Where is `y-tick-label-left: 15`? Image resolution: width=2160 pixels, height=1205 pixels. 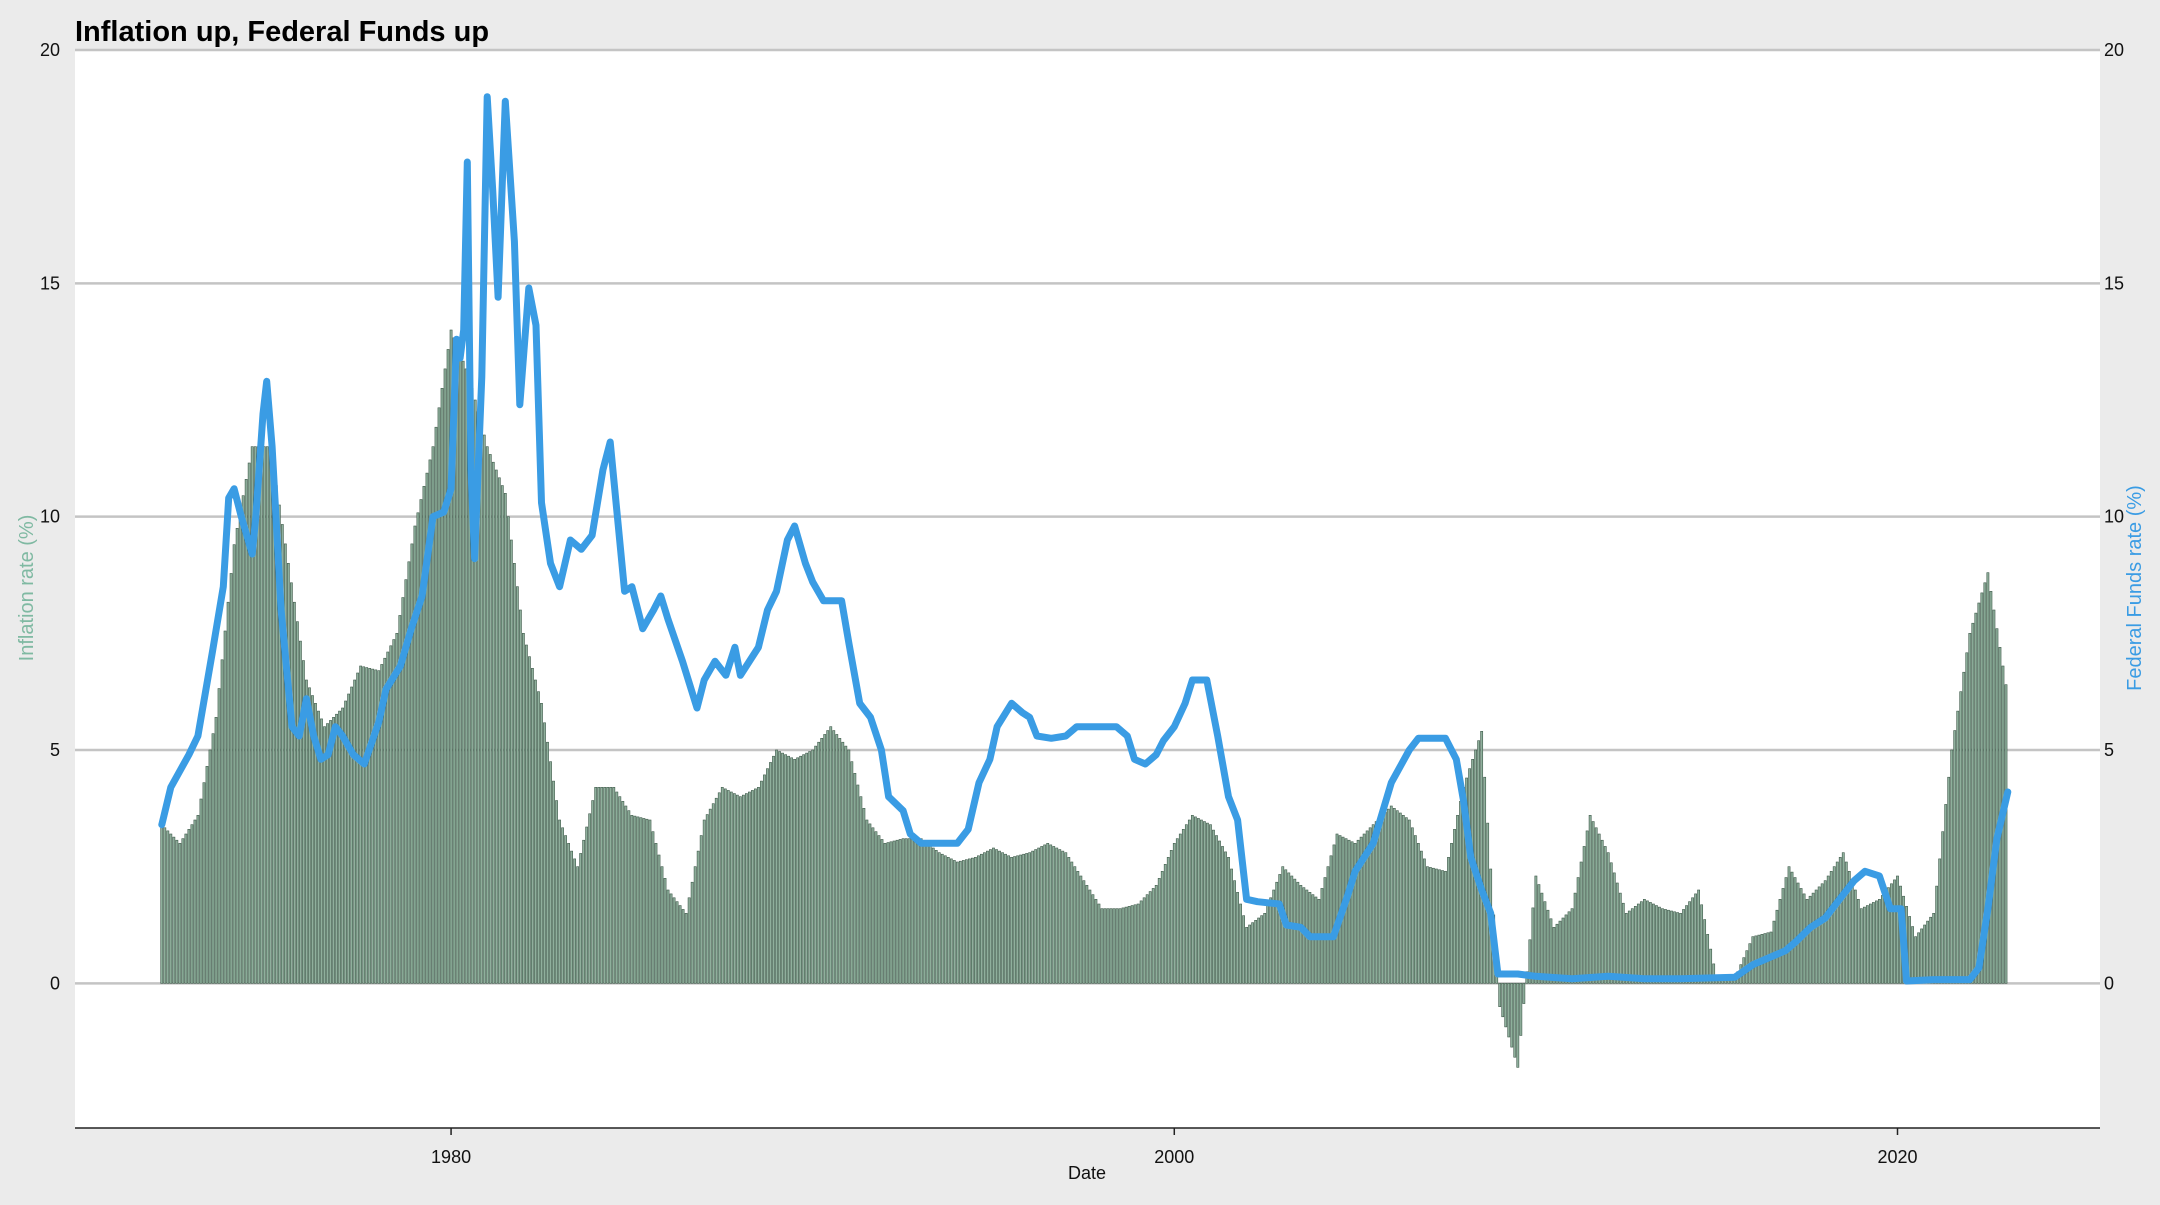
y-tick-label-left: 15 is located at coordinates (50, 283).